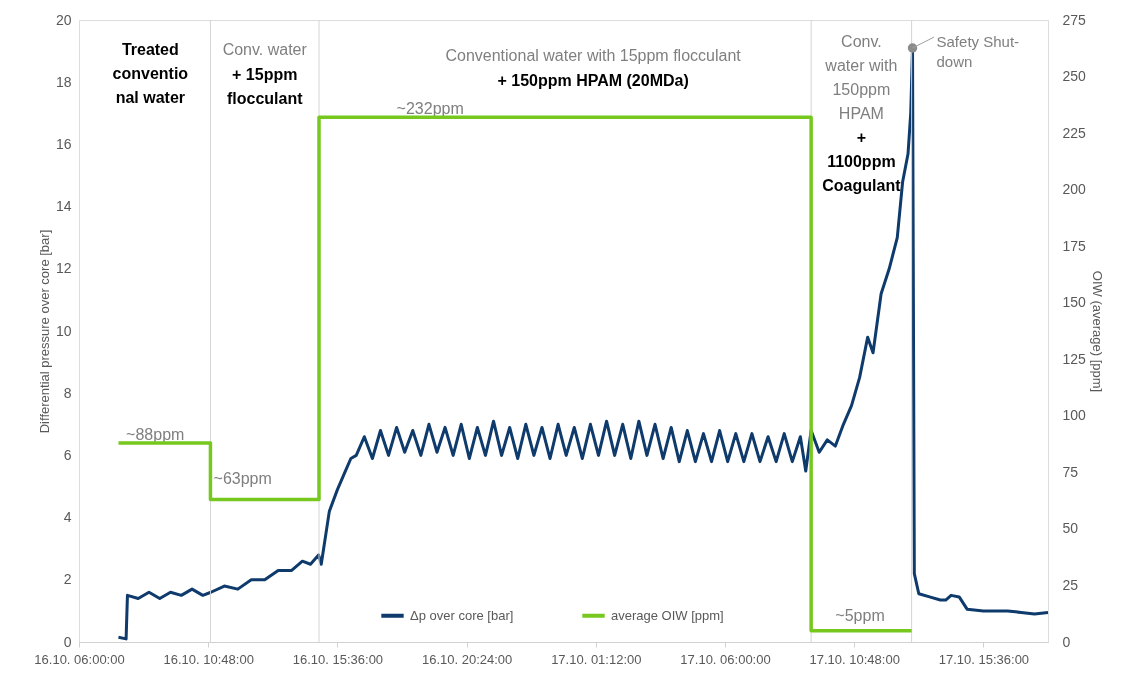 The image size is (1128, 675). What do you see at coordinates (44, 331) in the screenshot?
I see `y-axis-title: Differential pressure over core [bar]` at bounding box center [44, 331].